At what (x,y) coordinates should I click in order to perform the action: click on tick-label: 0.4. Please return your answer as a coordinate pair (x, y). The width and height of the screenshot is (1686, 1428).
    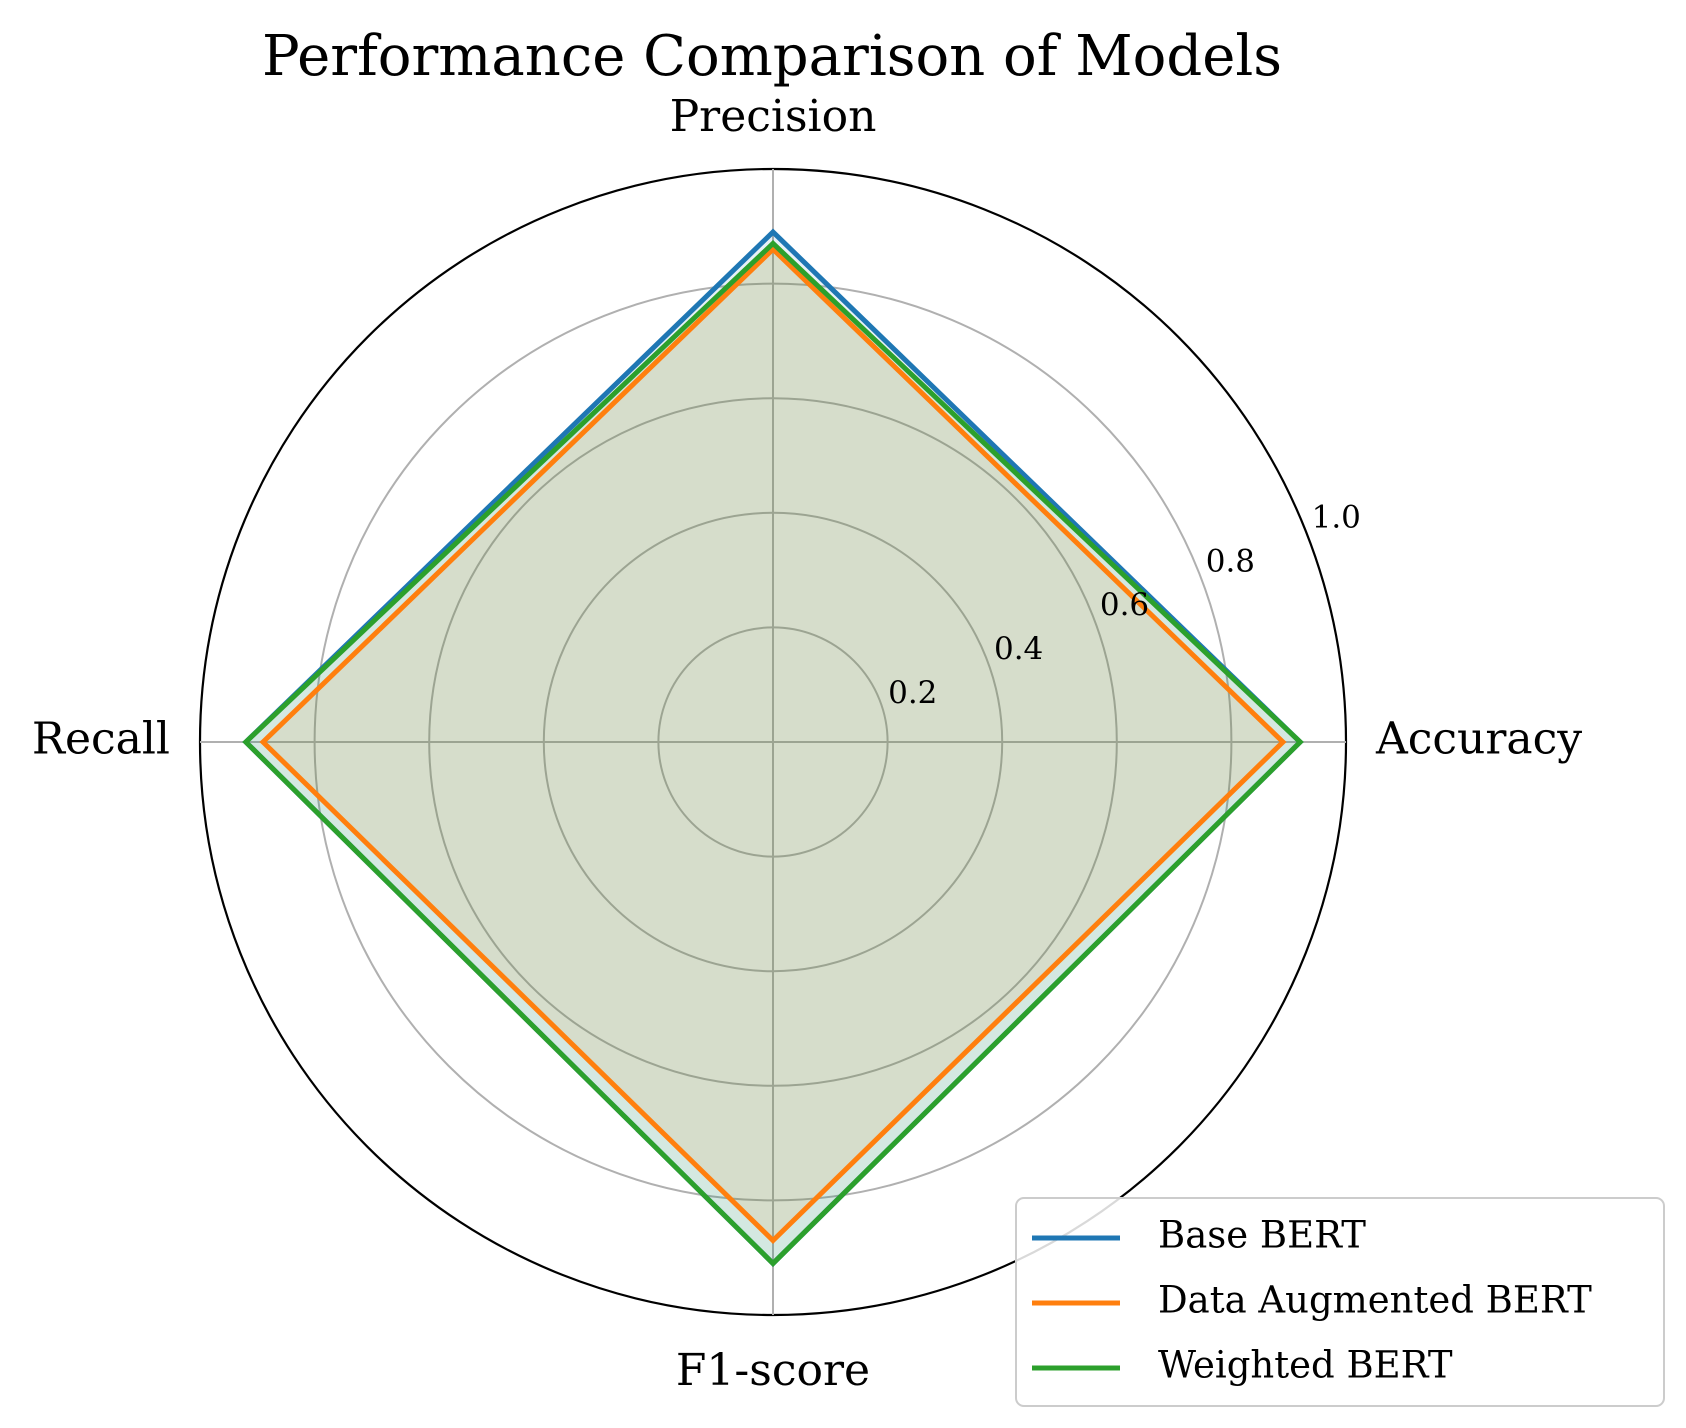
    Looking at the image, I should click on (1018, 649).